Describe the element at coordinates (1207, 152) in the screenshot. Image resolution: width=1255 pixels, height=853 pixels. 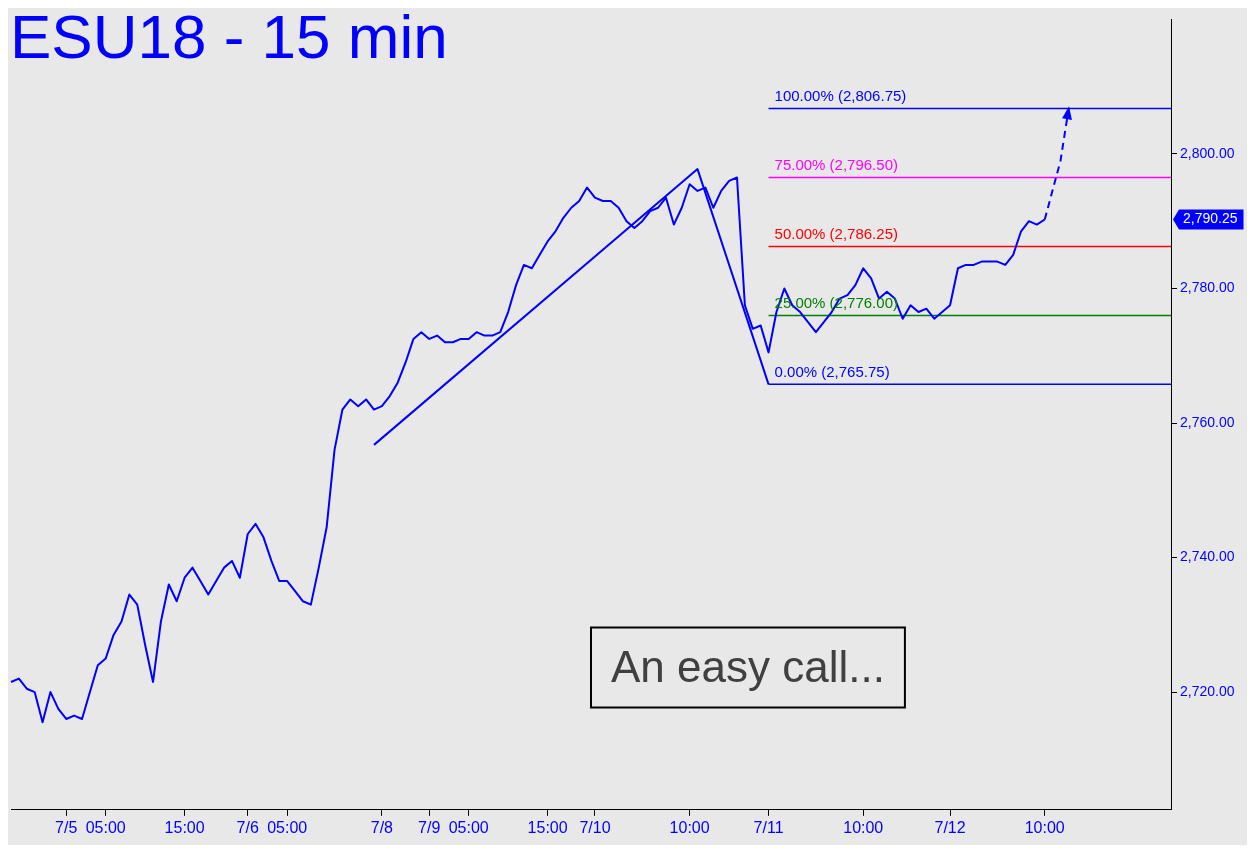
I see `y-tick-label: 2,800.00` at that location.